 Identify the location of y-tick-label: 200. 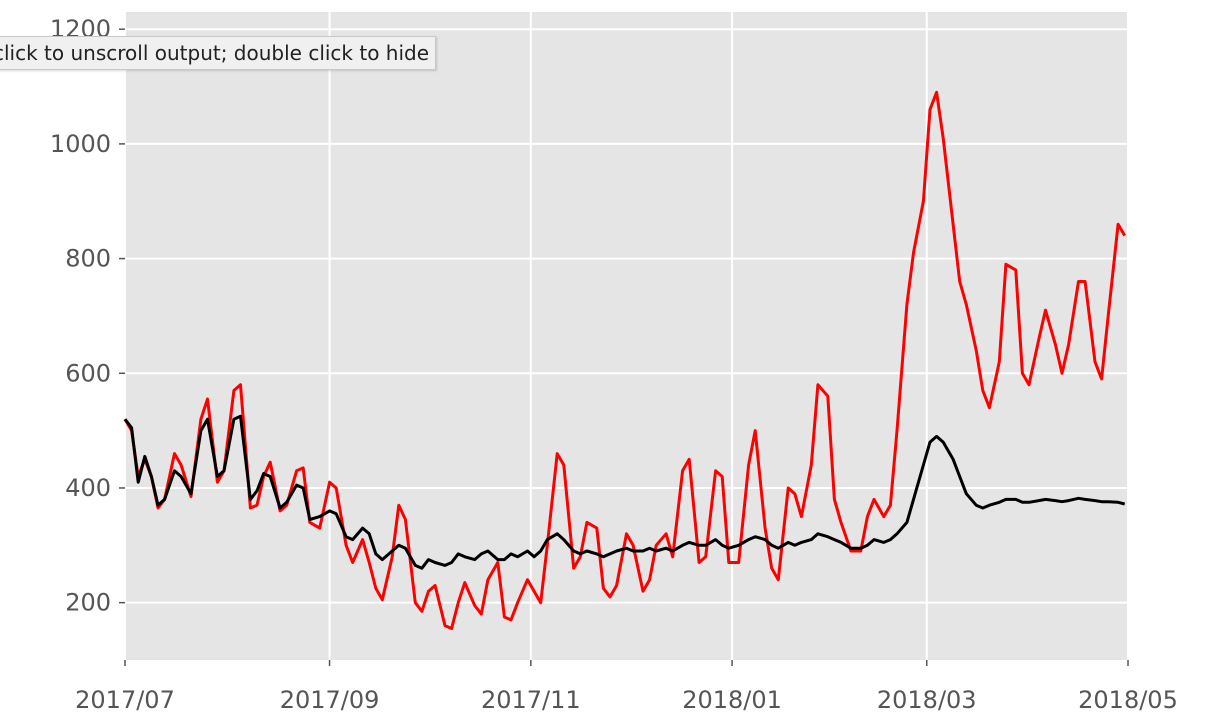
(88, 603).